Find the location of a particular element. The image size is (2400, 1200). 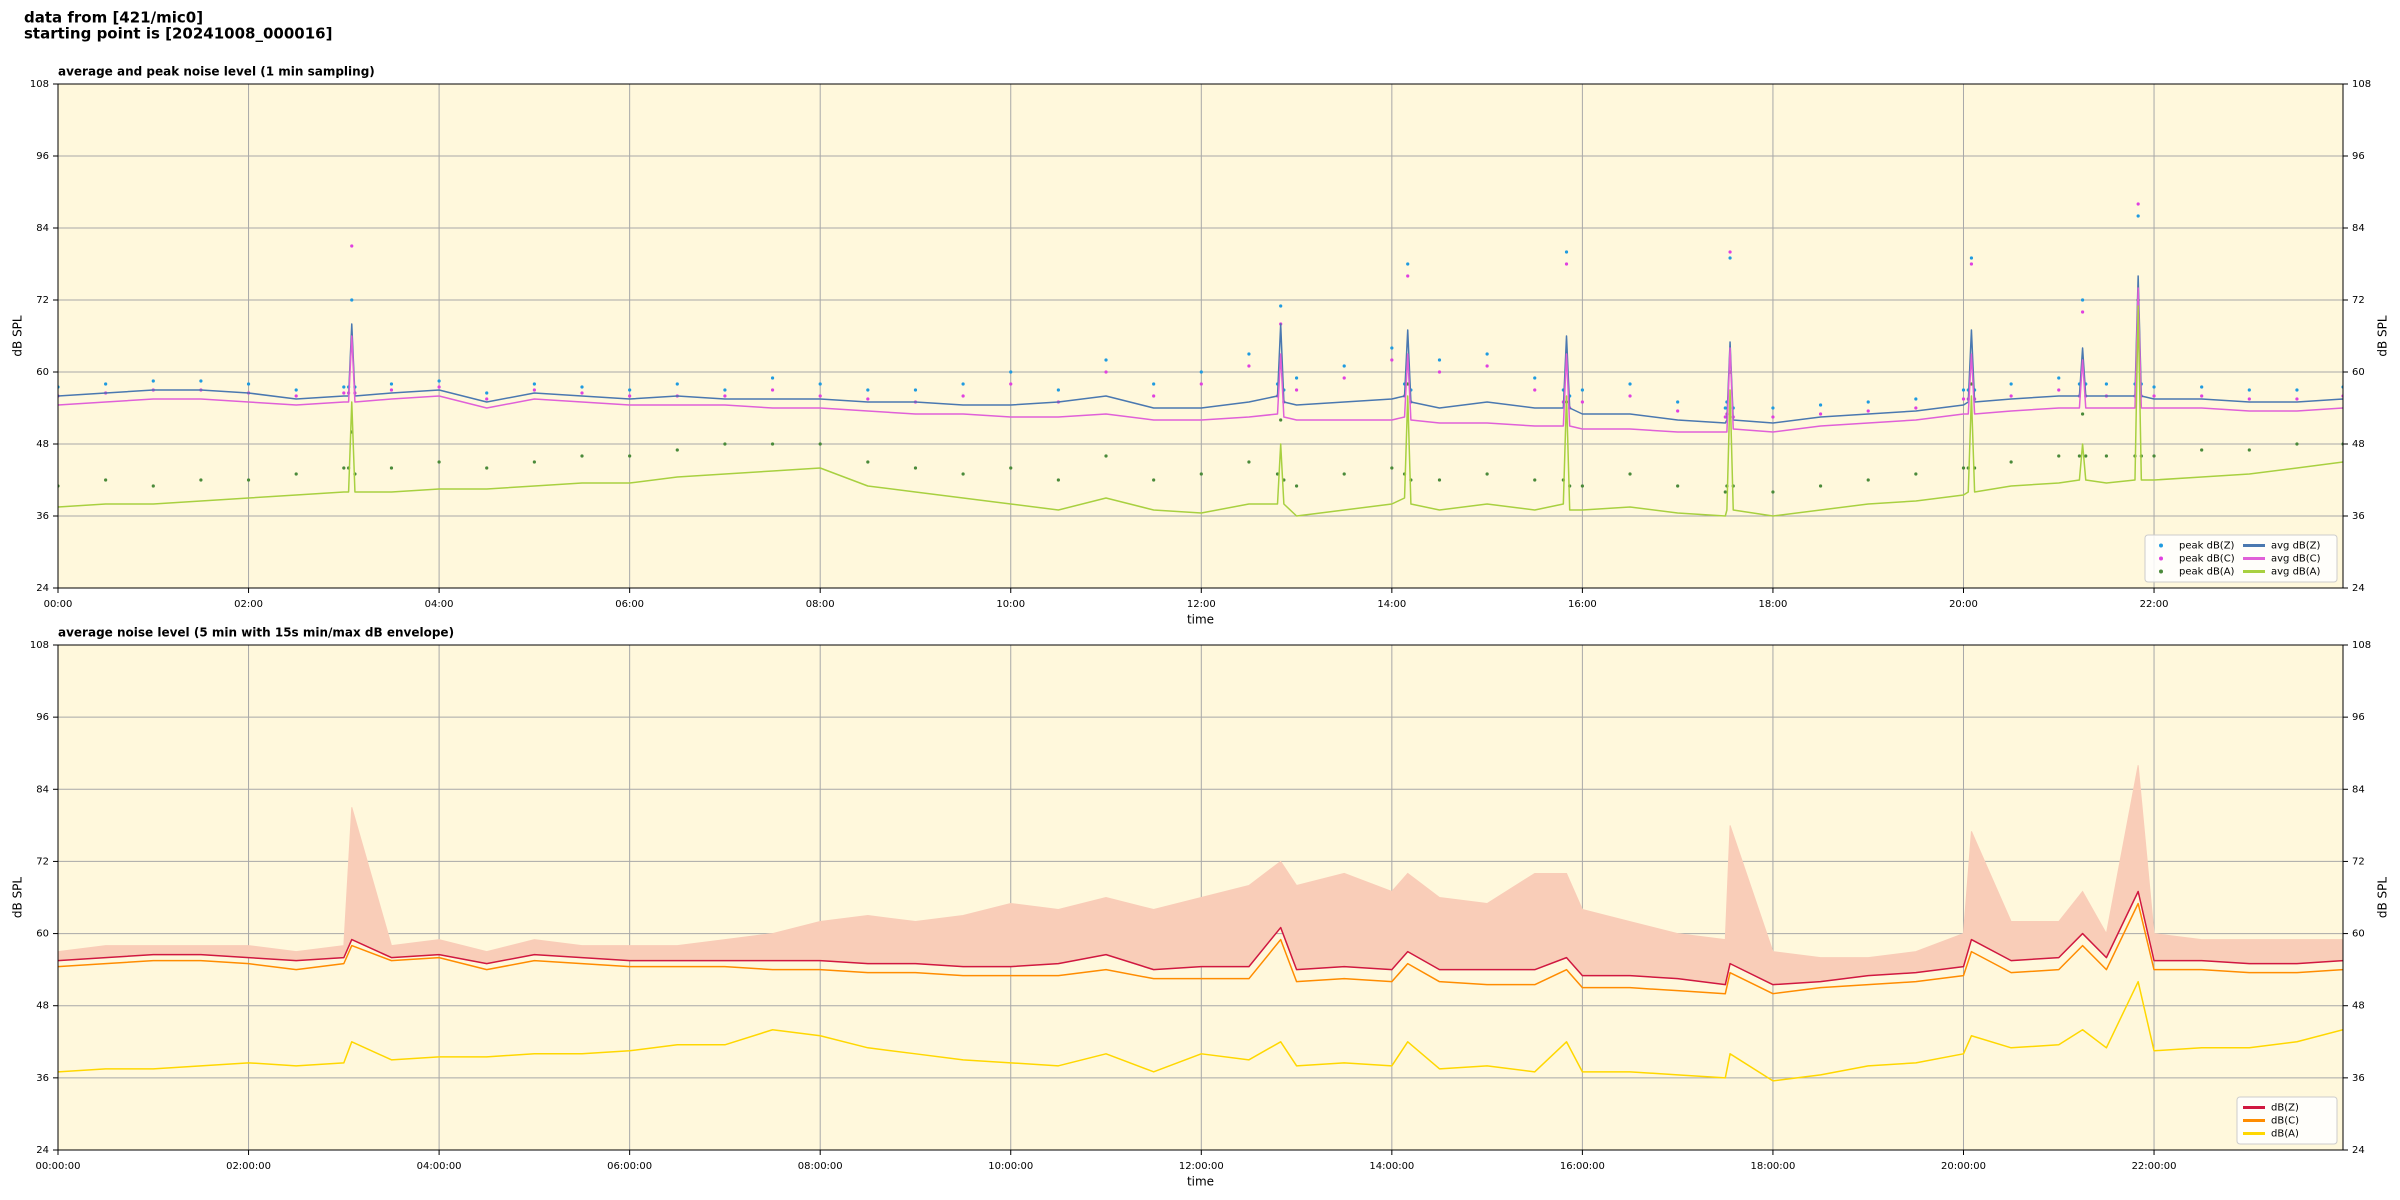

y-tick-label: 48 is located at coordinates (2358, 1006).